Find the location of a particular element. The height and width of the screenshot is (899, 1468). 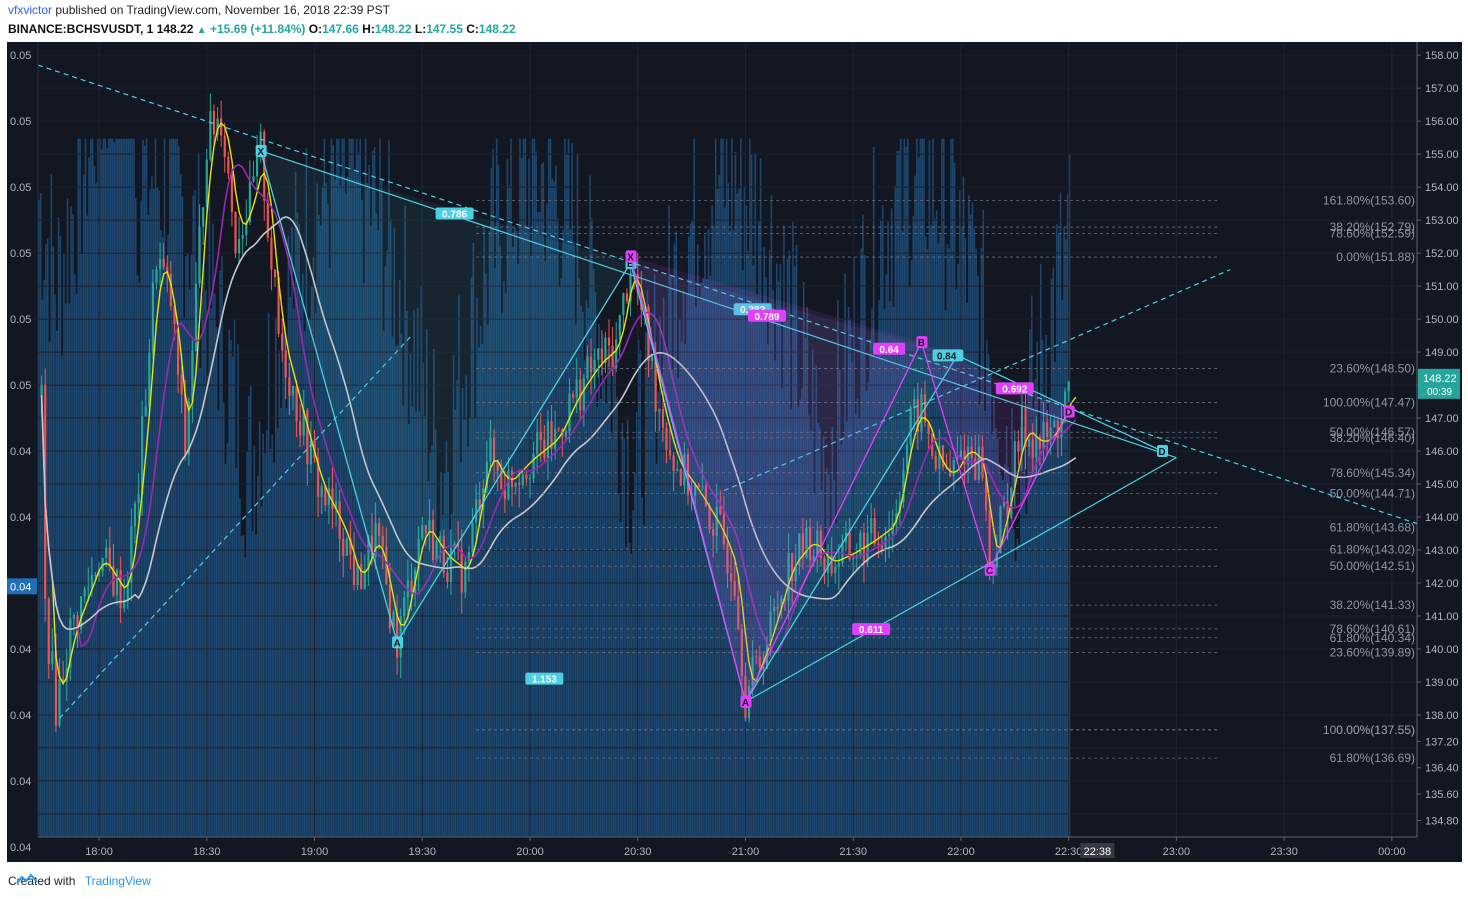

fib-label: 23.60%(139.89) is located at coordinates (1372, 653).